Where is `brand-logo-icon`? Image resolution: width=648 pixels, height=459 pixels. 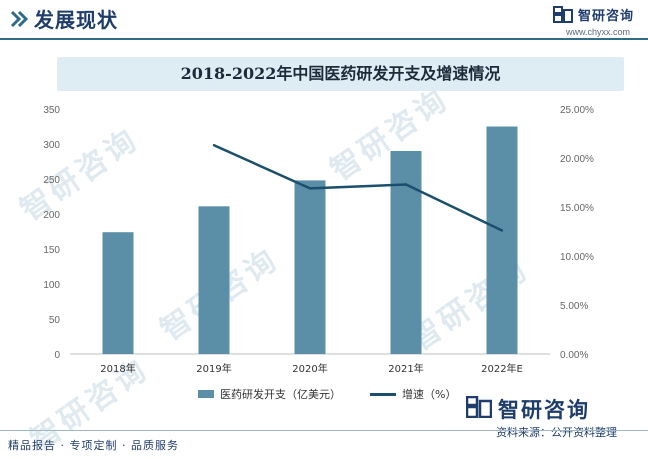
brand-logo-icon is located at coordinates (563, 14).